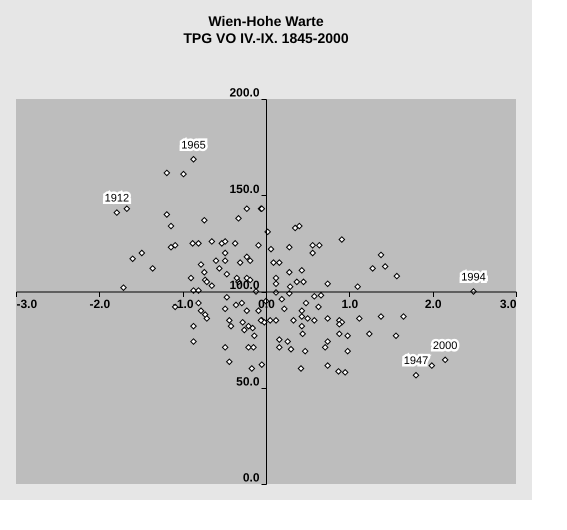 The image size is (567, 530). What do you see at coordinates (244, 93) in the screenshot?
I see `y-tick-label: 200.0` at bounding box center [244, 93].